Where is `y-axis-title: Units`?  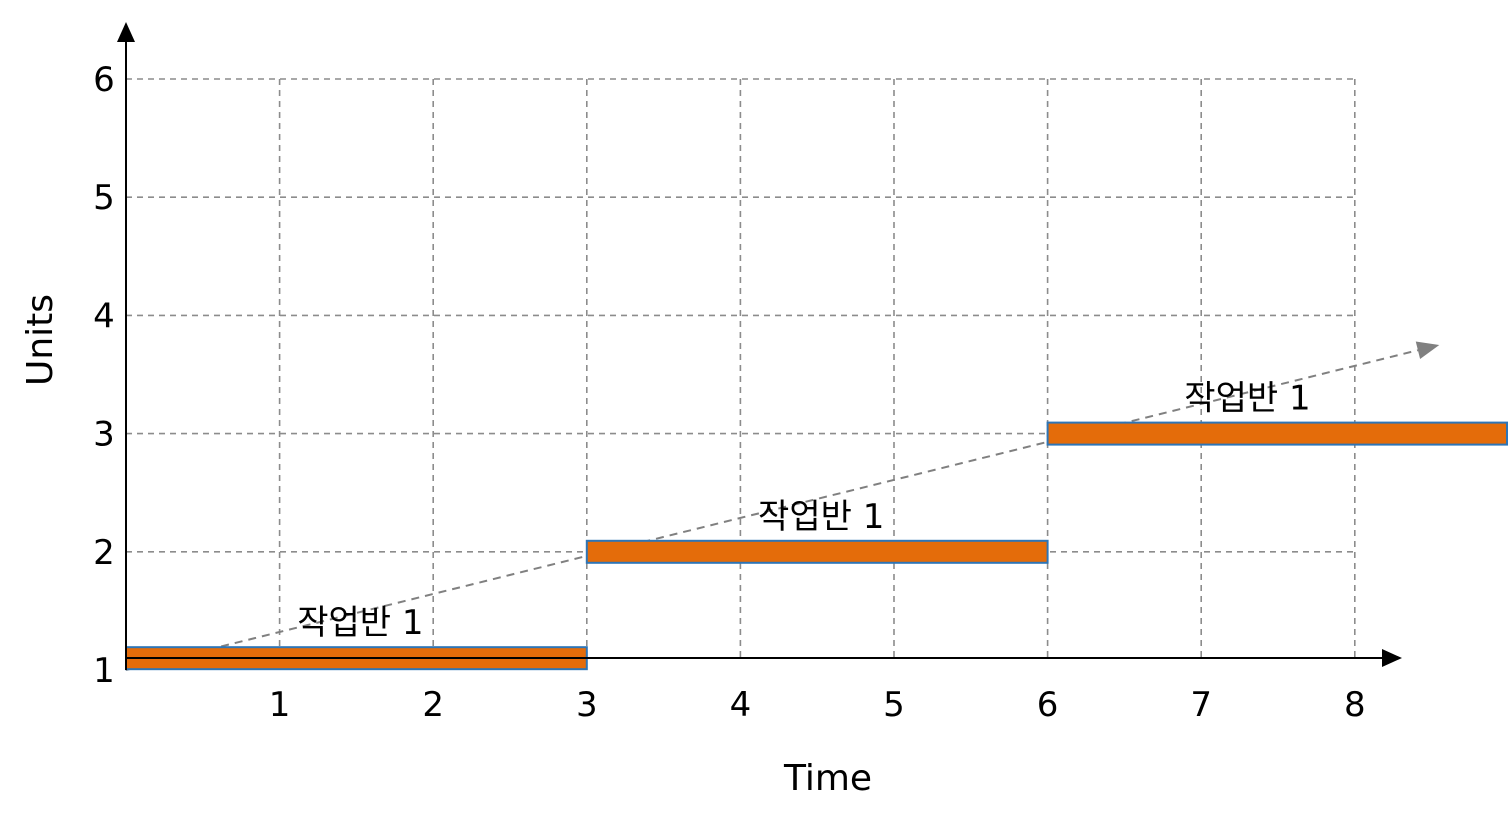 y-axis-title: Units is located at coordinates (40, 340).